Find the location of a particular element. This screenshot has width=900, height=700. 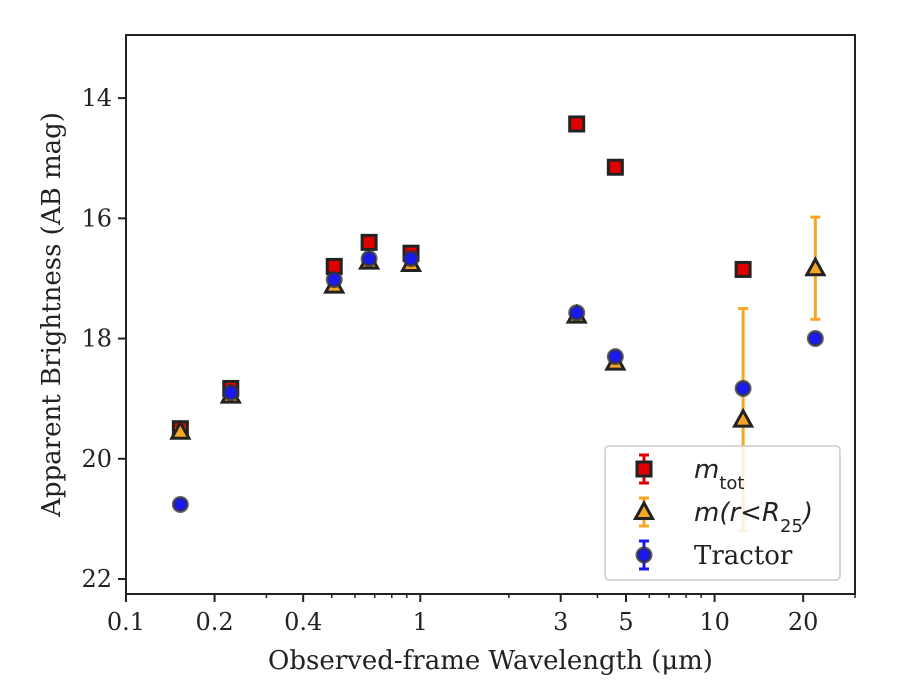

legend-box is located at coordinates (722, 513).